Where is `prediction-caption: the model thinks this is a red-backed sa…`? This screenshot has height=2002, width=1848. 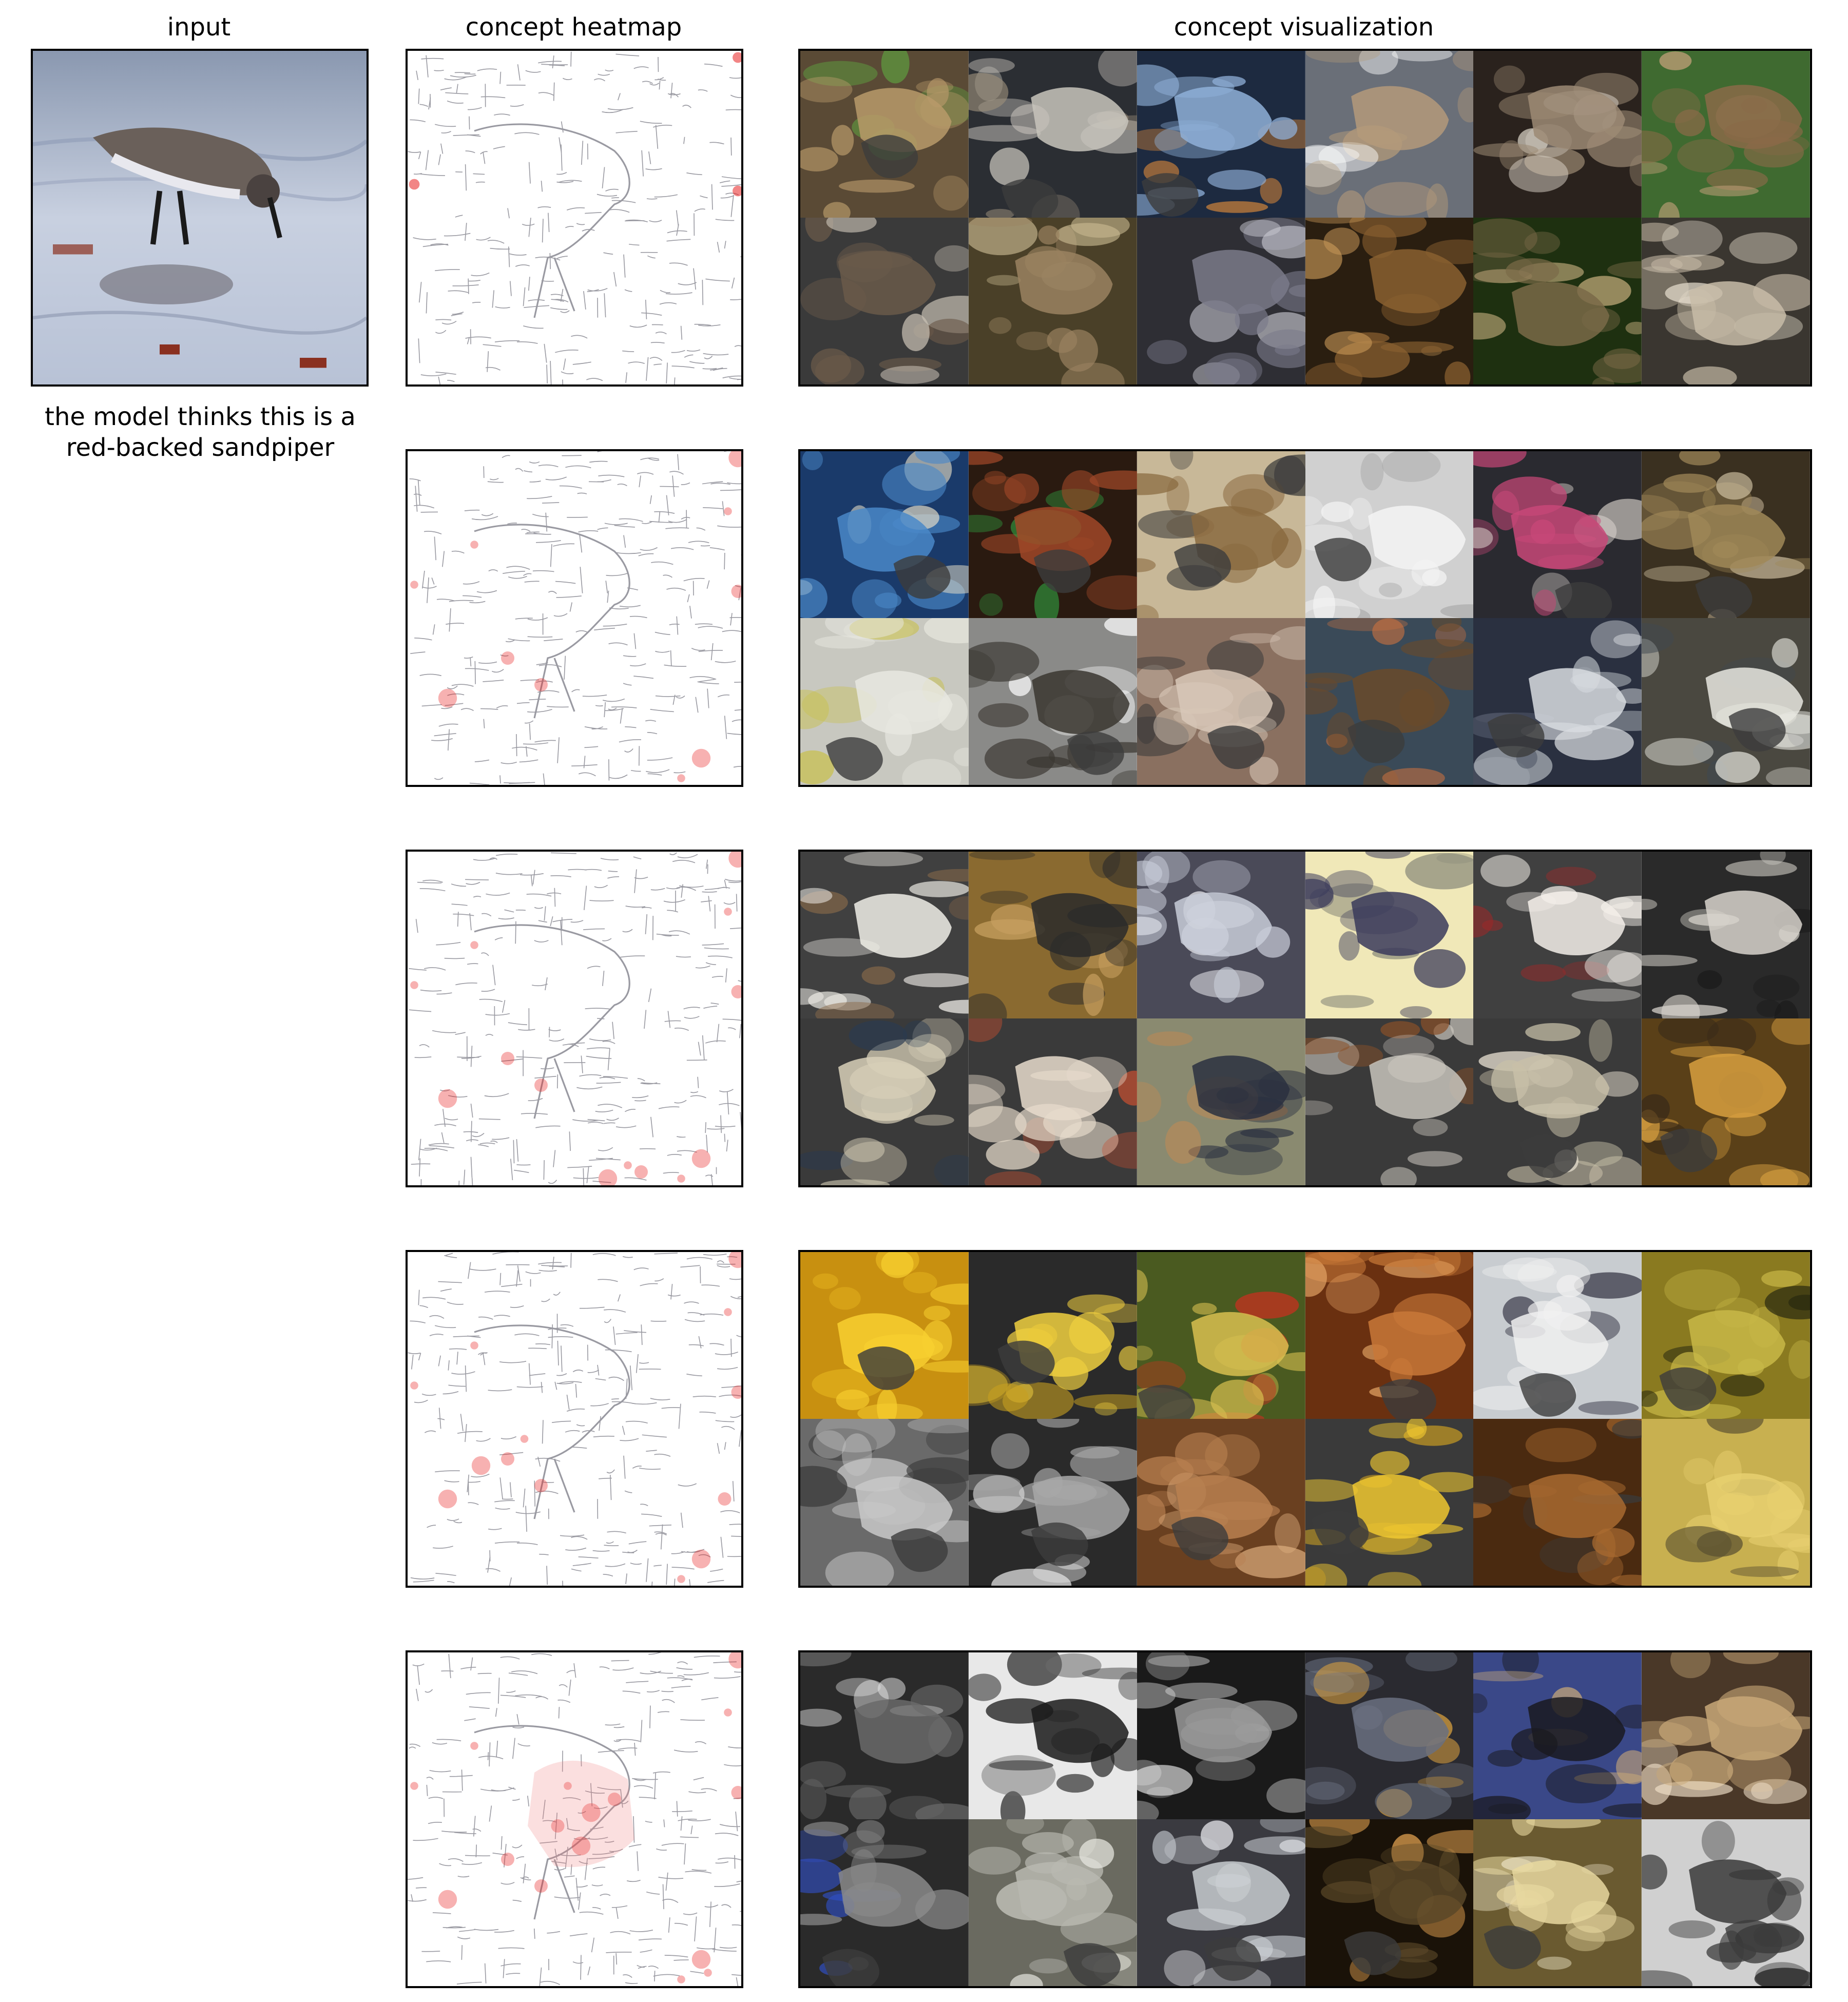
prediction-caption: the model thinks this is a red-backed sa… is located at coordinates (200, 432).